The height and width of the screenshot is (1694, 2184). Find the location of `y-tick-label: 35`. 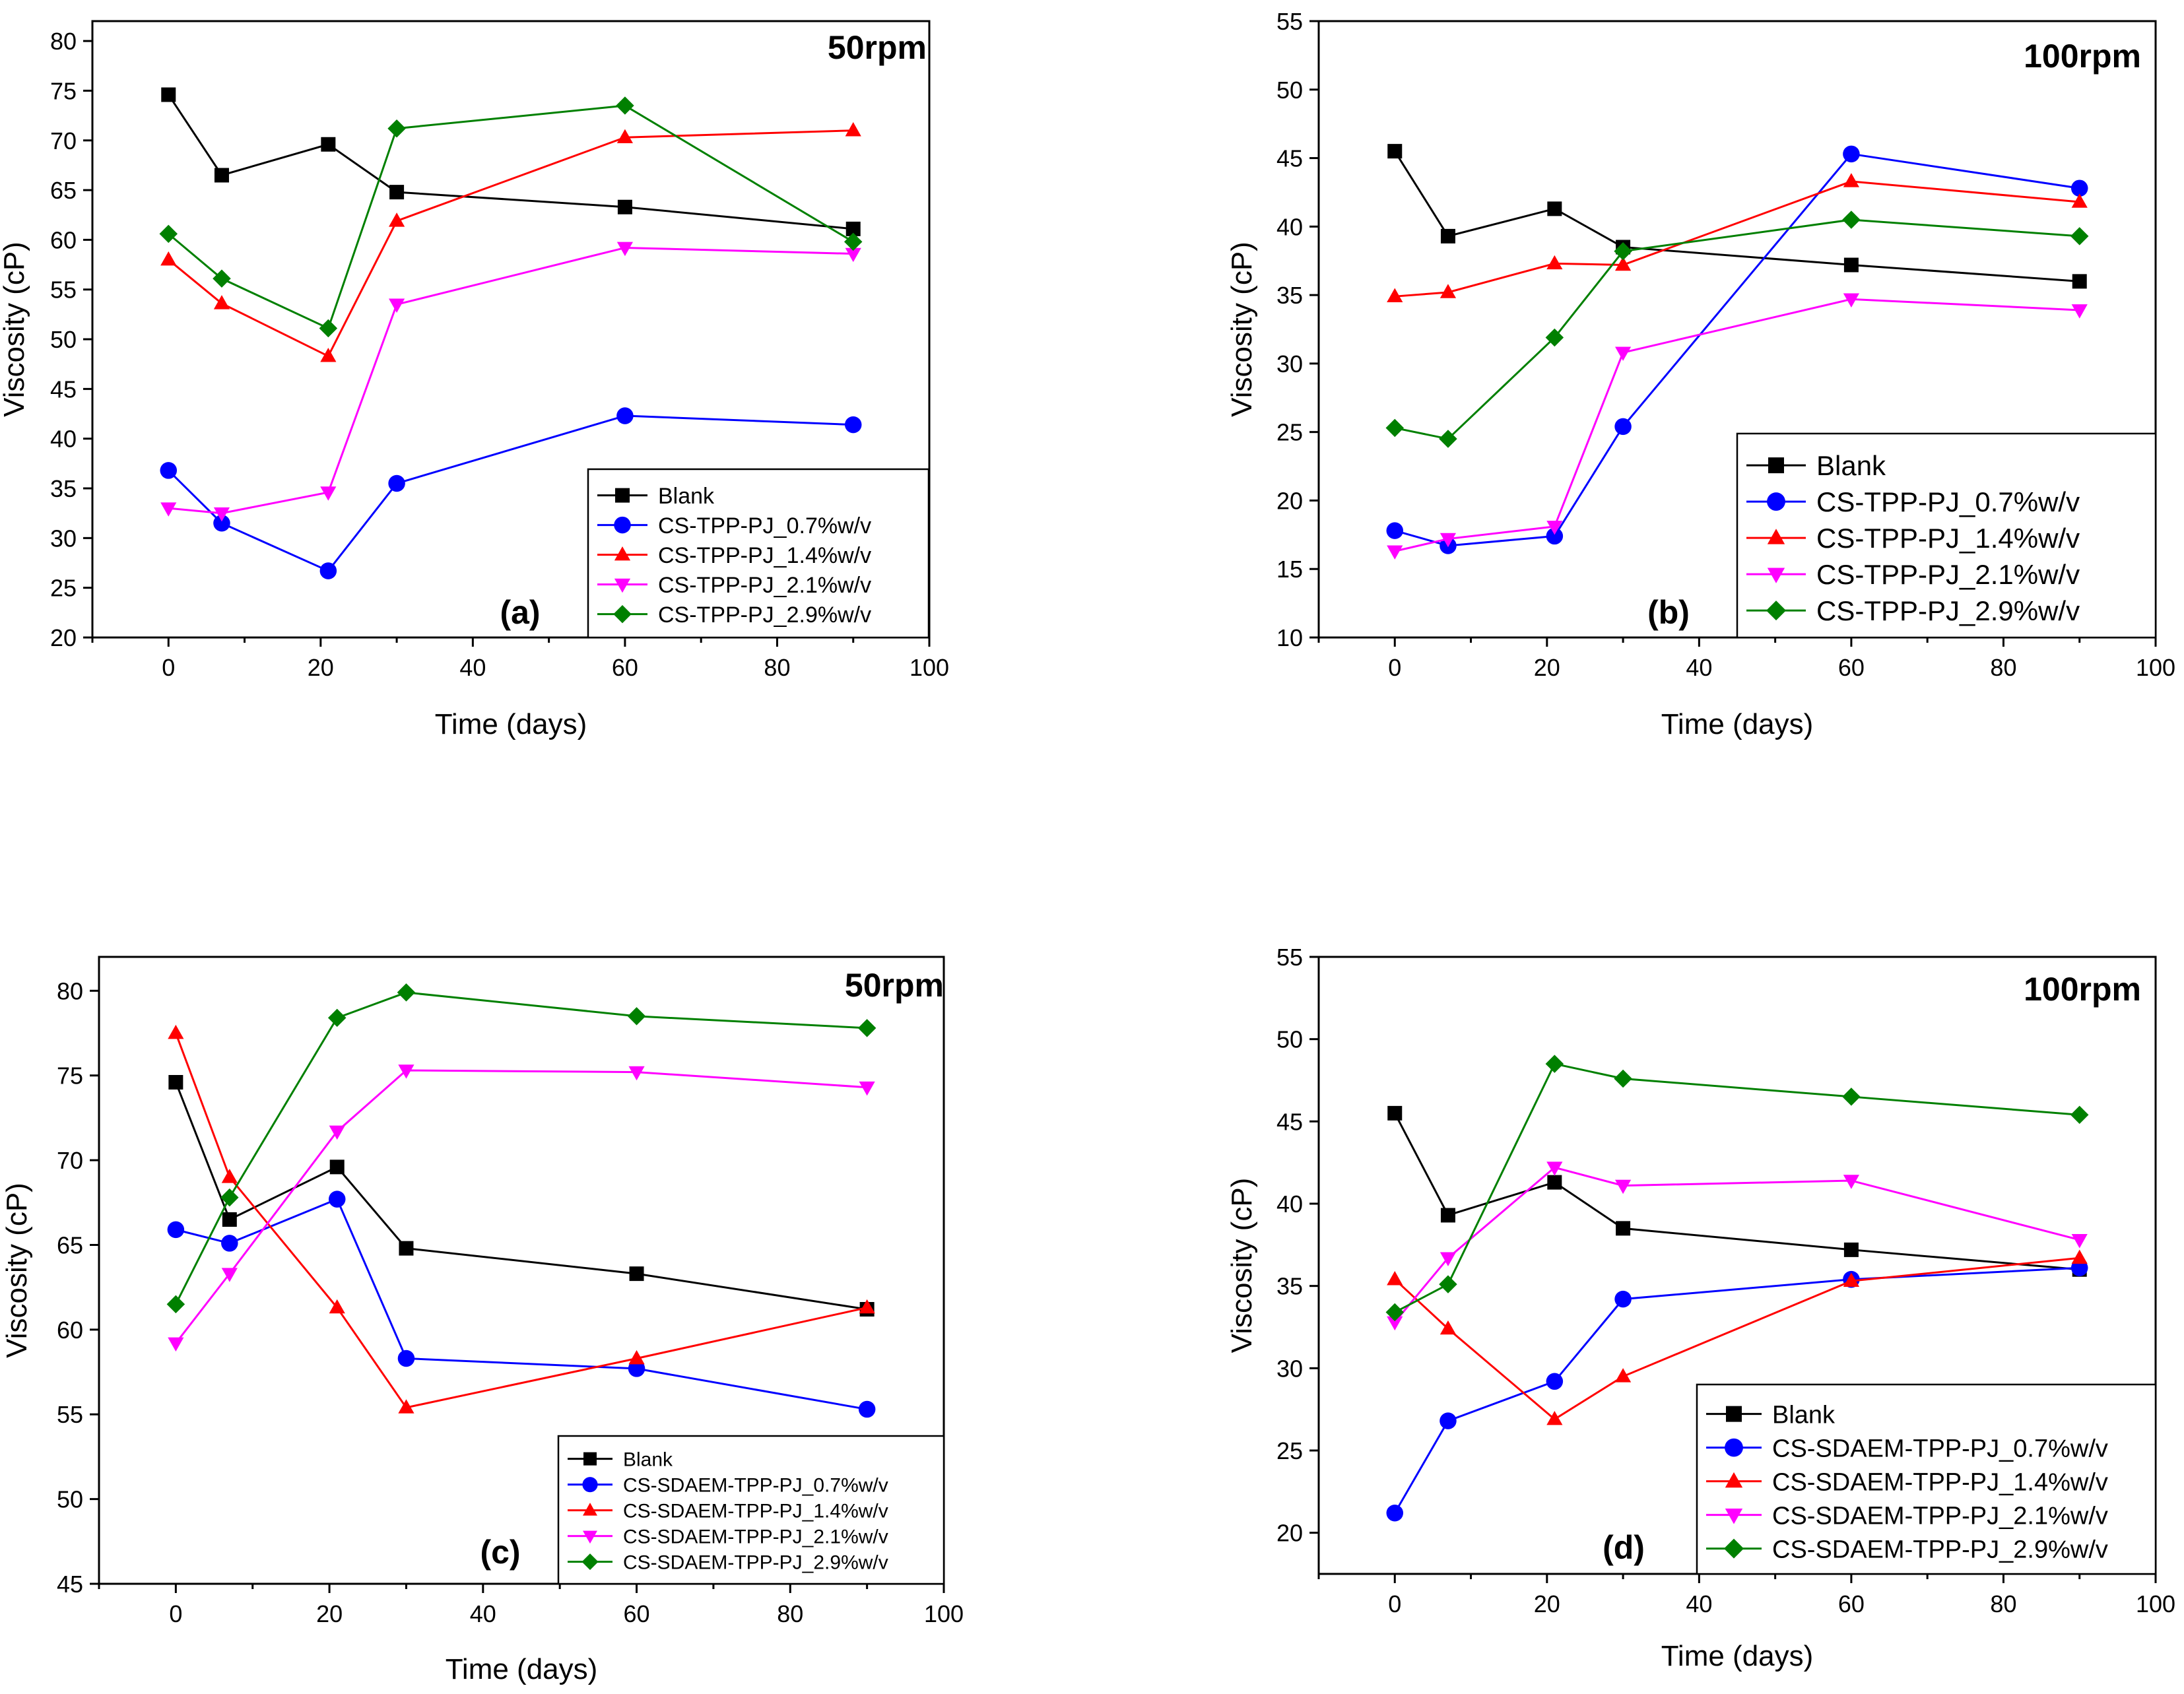

y-tick-label: 35 is located at coordinates (1289, 295).